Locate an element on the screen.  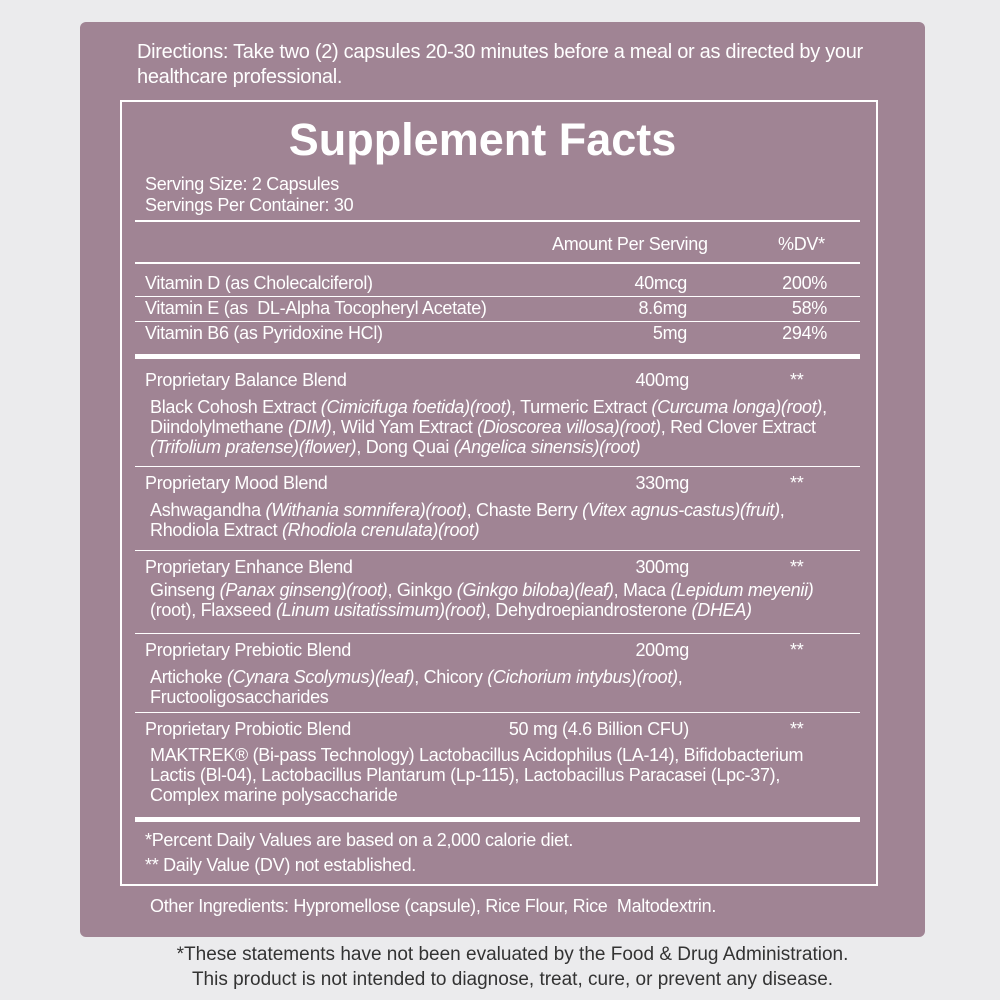
description-segment: (Curcuma longa)(root) is located at coordinates (737, 407).